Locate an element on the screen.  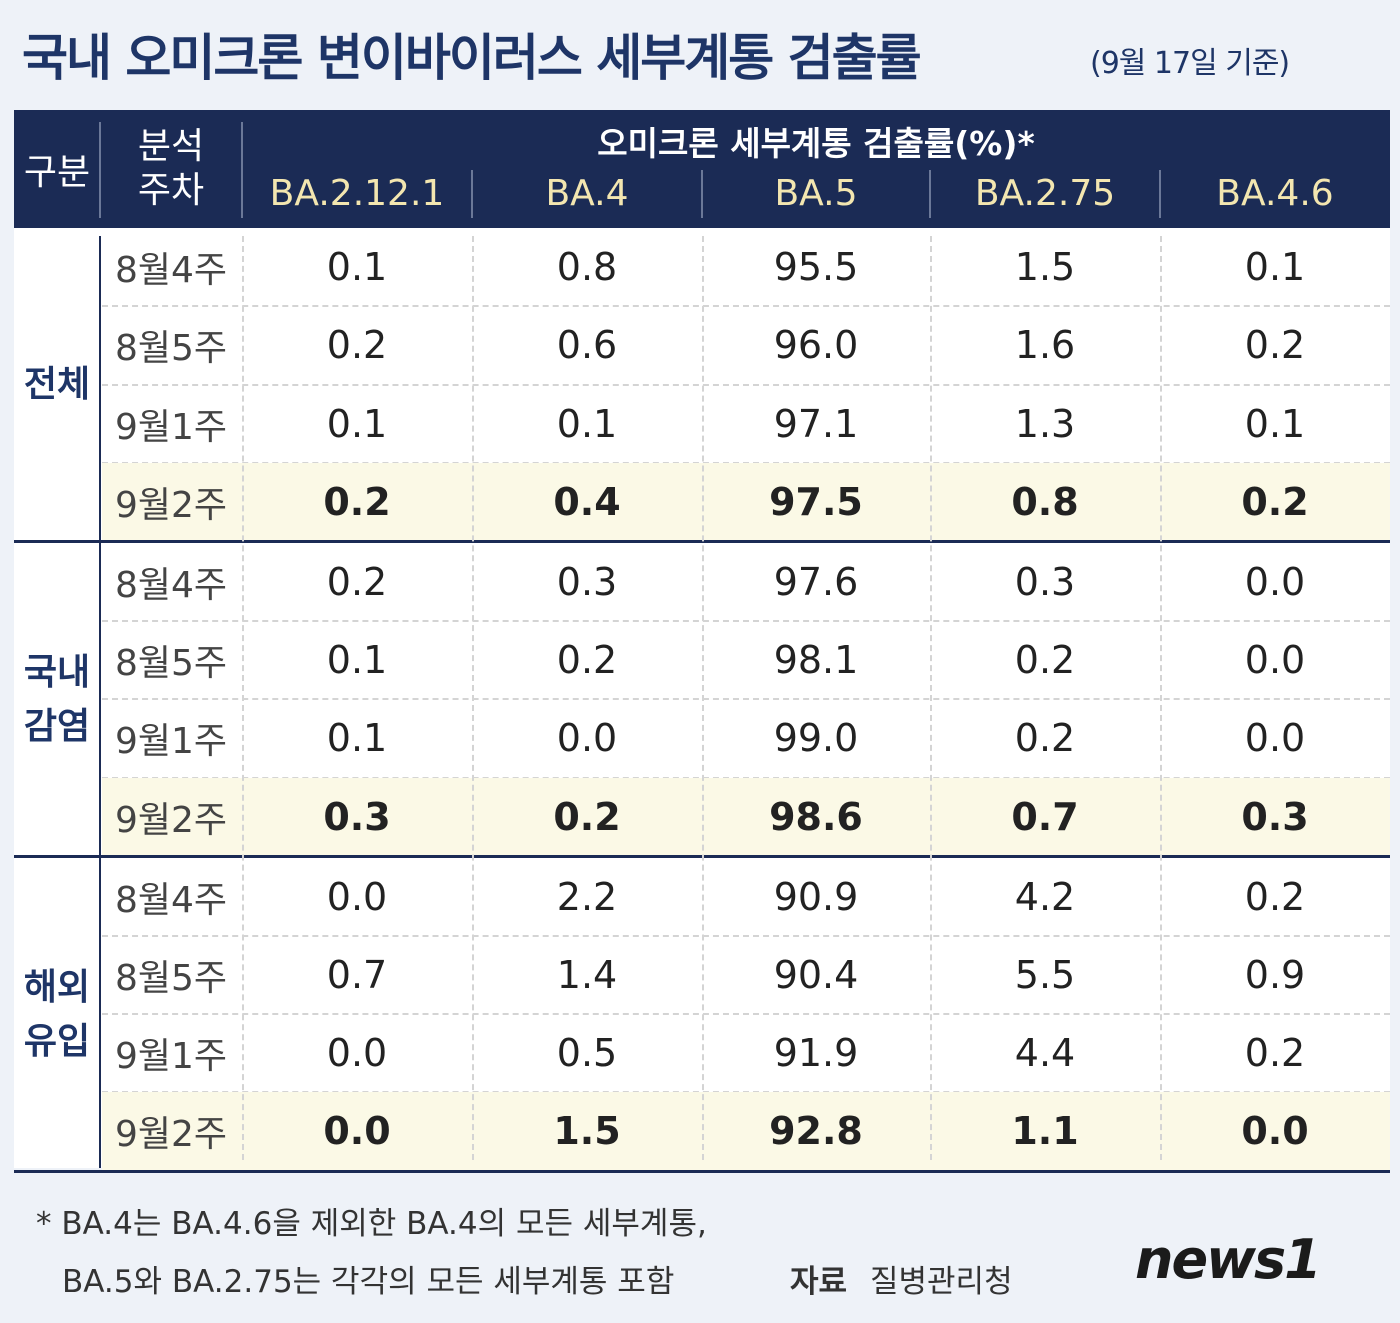
value-cell: 0.6 is located at coordinates (587, 345).